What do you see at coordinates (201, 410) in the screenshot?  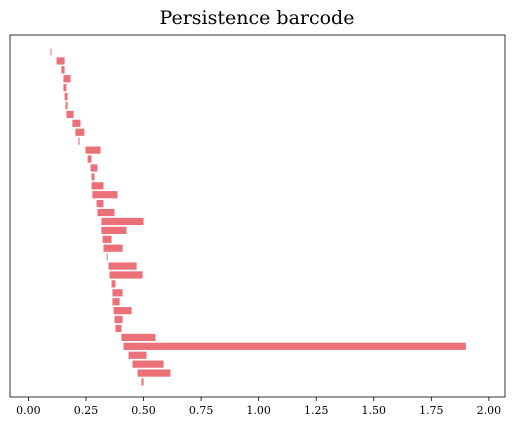 I see `x-tick-label: 0.75` at bounding box center [201, 410].